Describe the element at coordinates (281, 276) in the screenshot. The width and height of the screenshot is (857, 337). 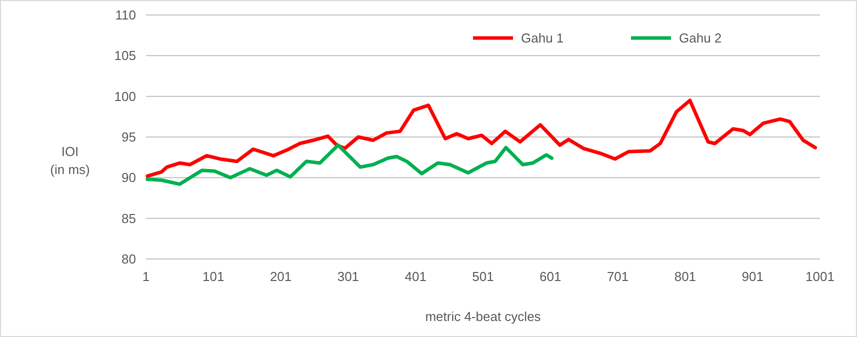
I see `x-tick-label: 201` at that location.